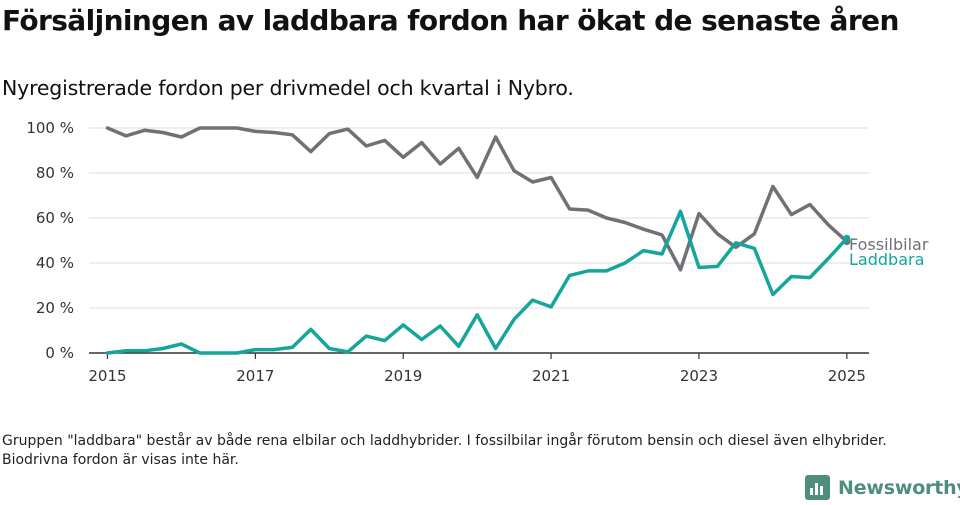  I want to click on series-label-fossilbilar: Fossilbilar, so click(889, 244).